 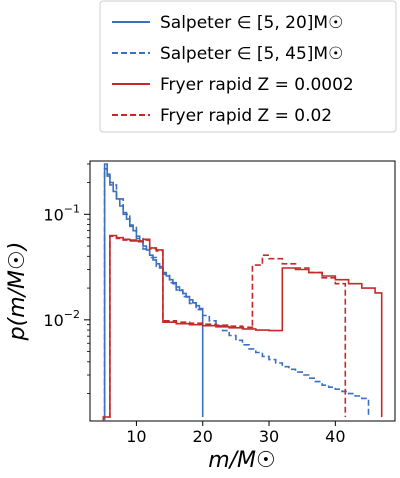 I want to click on x-axis-ticks: 10 20 30 40, so click(x=236, y=433).